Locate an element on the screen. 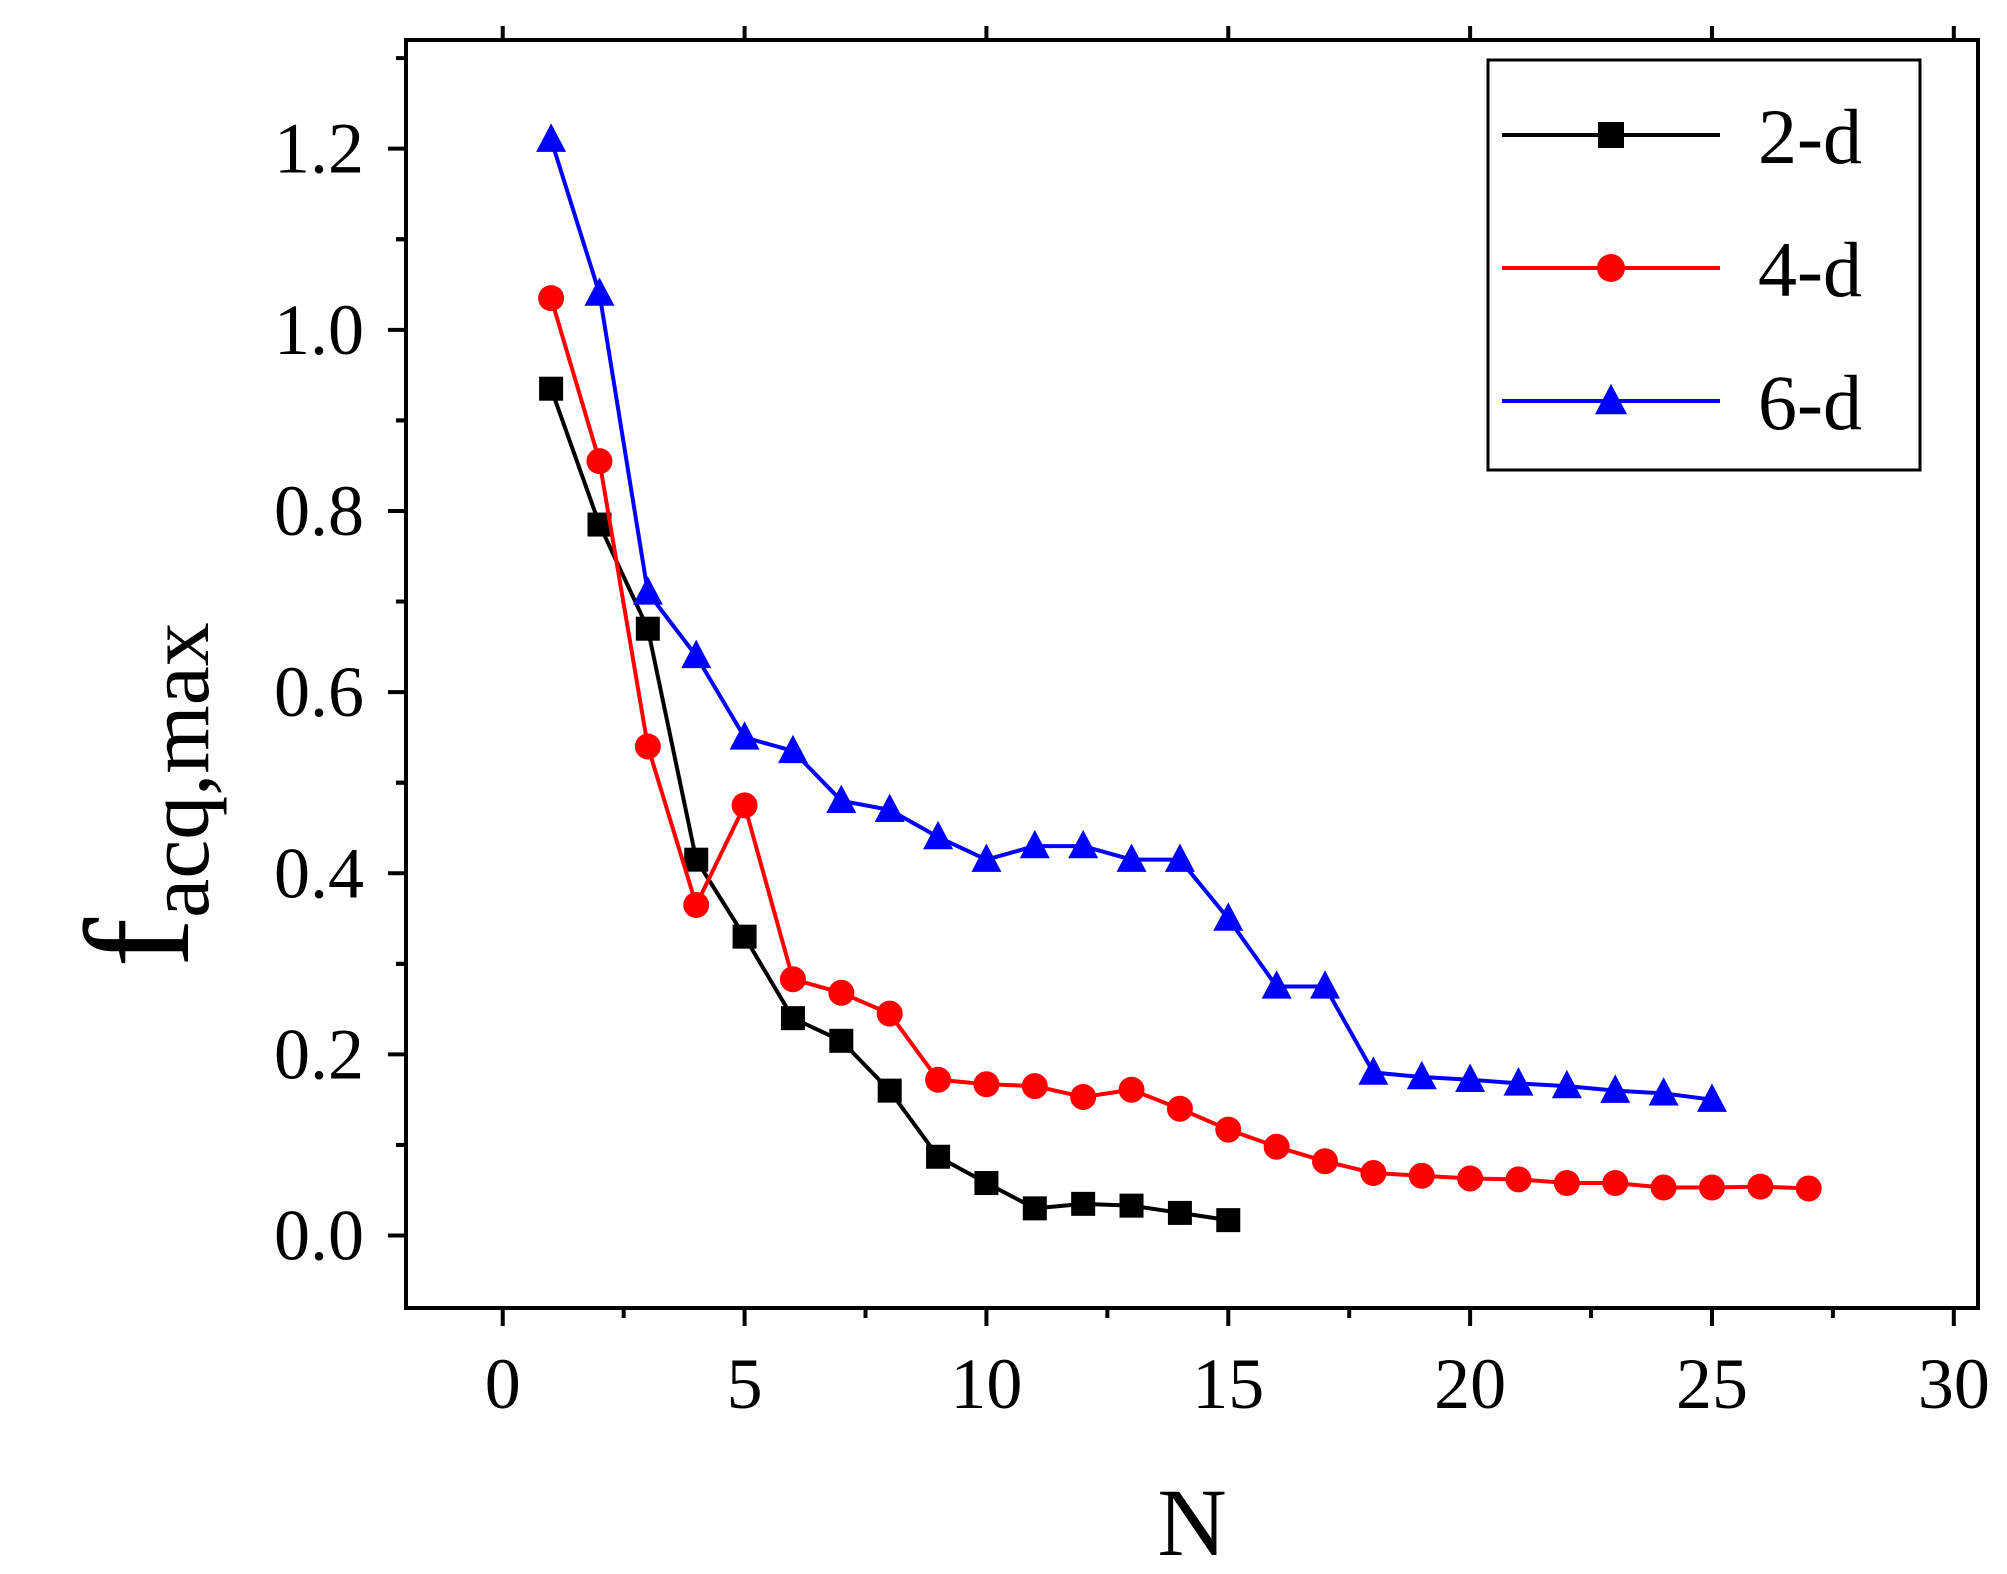 The height and width of the screenshot is (1574, 2007). legend-label: 2-d is located at coordinates (1810, 136).